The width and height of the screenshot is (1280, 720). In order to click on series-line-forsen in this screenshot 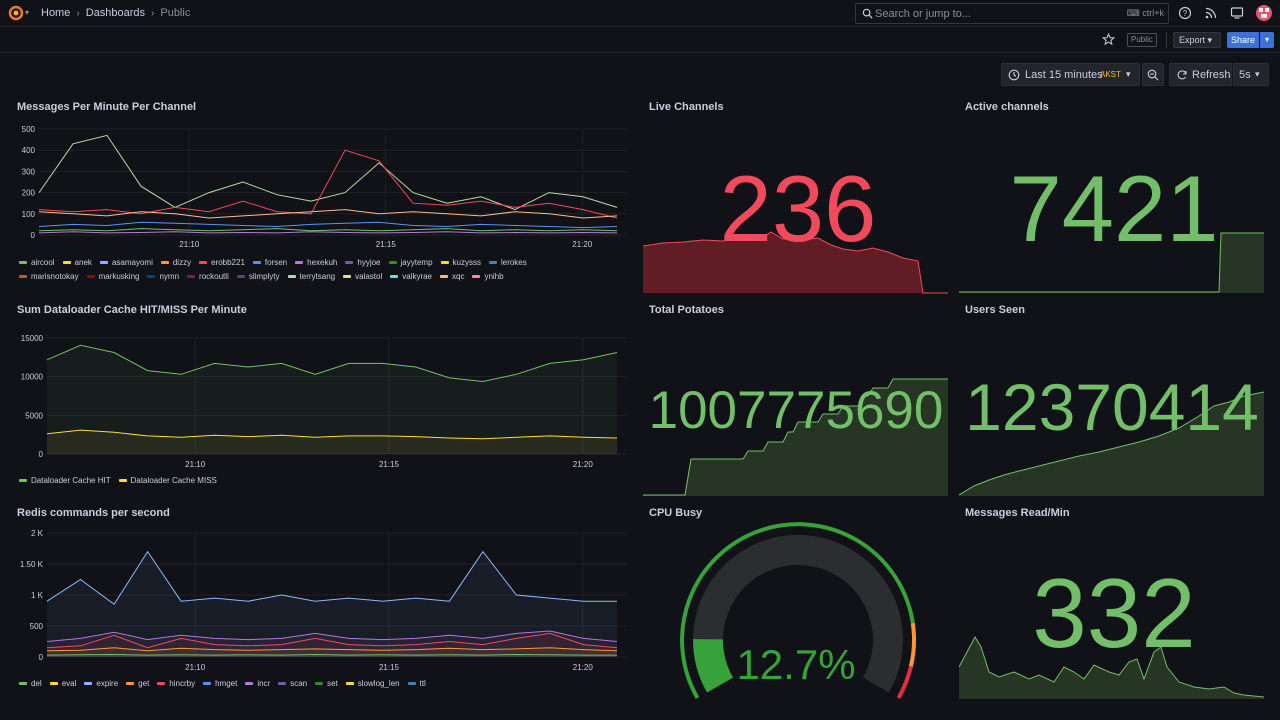, I will do `click(328, 225)`.